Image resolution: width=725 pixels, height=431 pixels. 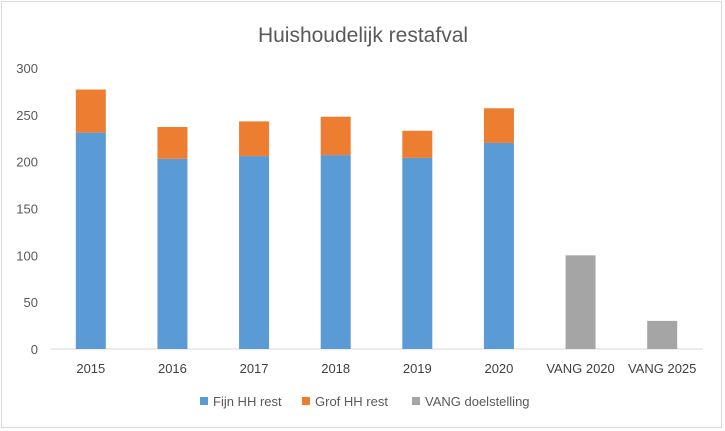 What do you see at coordinates (335, 368) in the screenshot?
I see `x-tick-label: 2018` at bounding box center [335, 368].